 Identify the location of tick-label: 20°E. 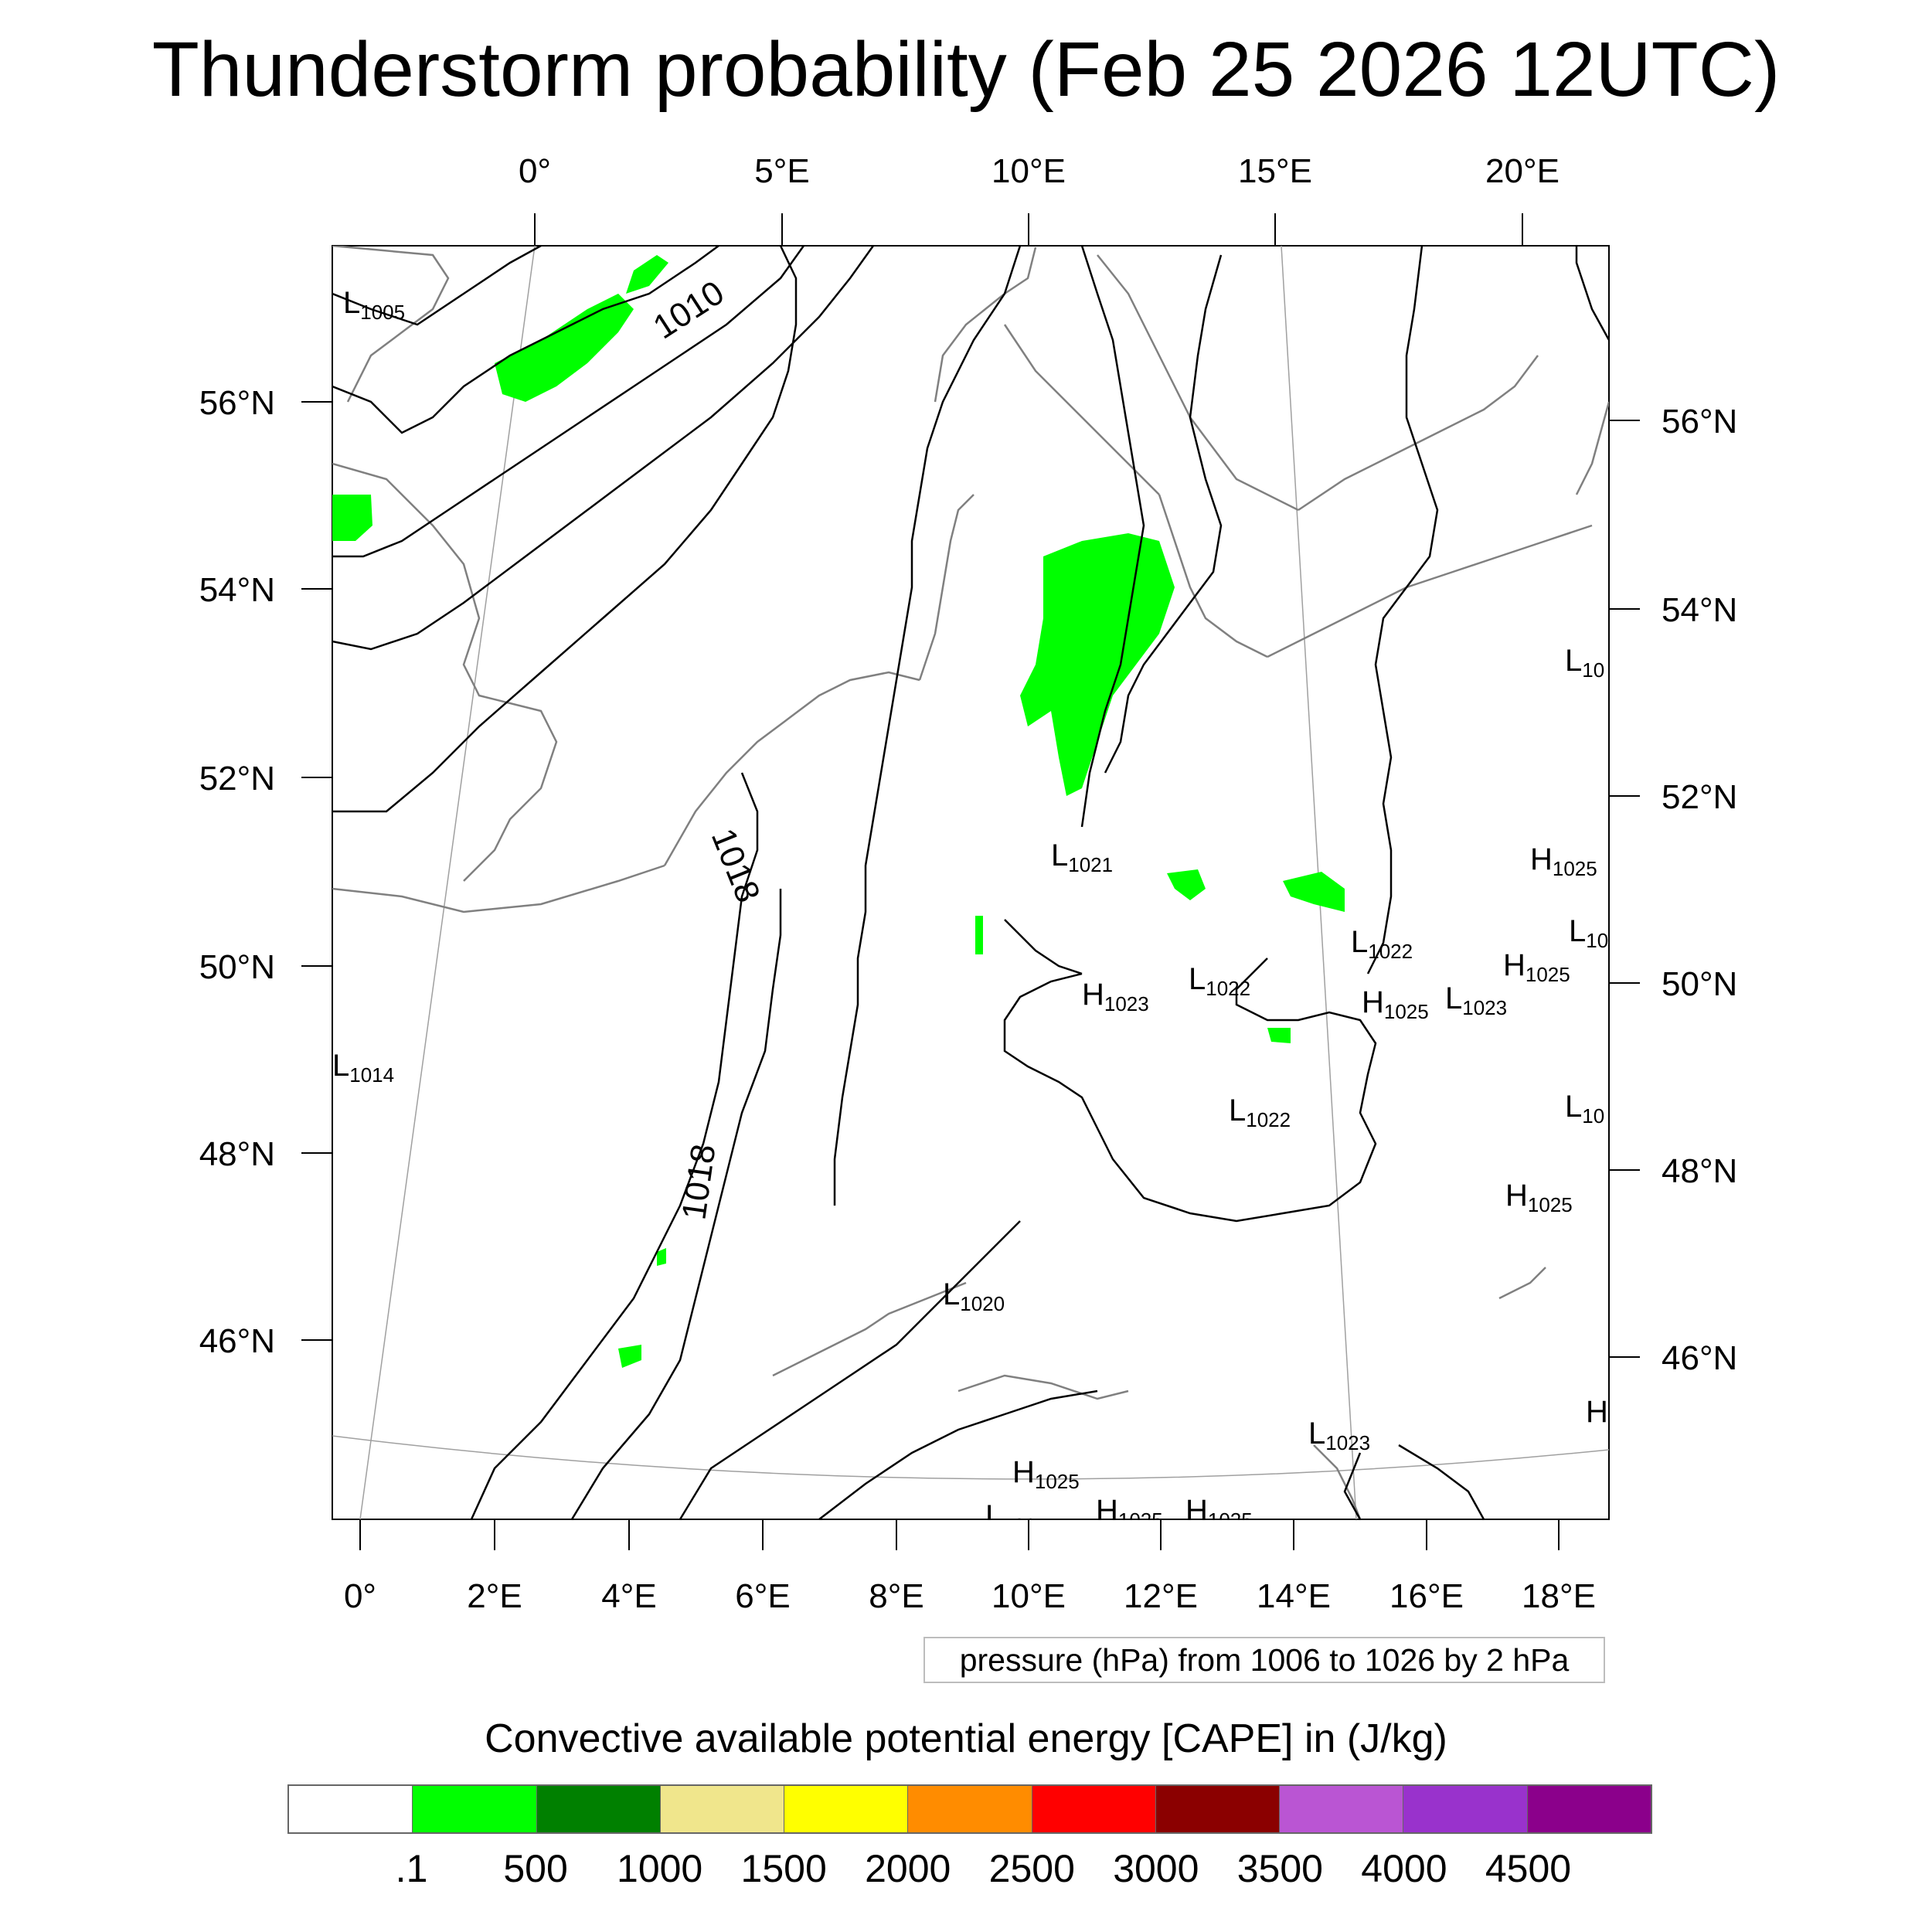
(1523, 171).